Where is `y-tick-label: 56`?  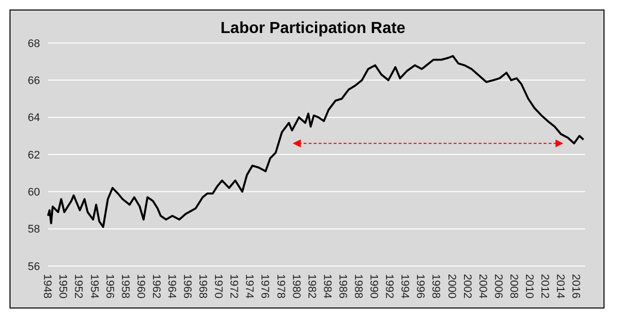
y-tick-label: 56 is located at coordinates (34, 266).